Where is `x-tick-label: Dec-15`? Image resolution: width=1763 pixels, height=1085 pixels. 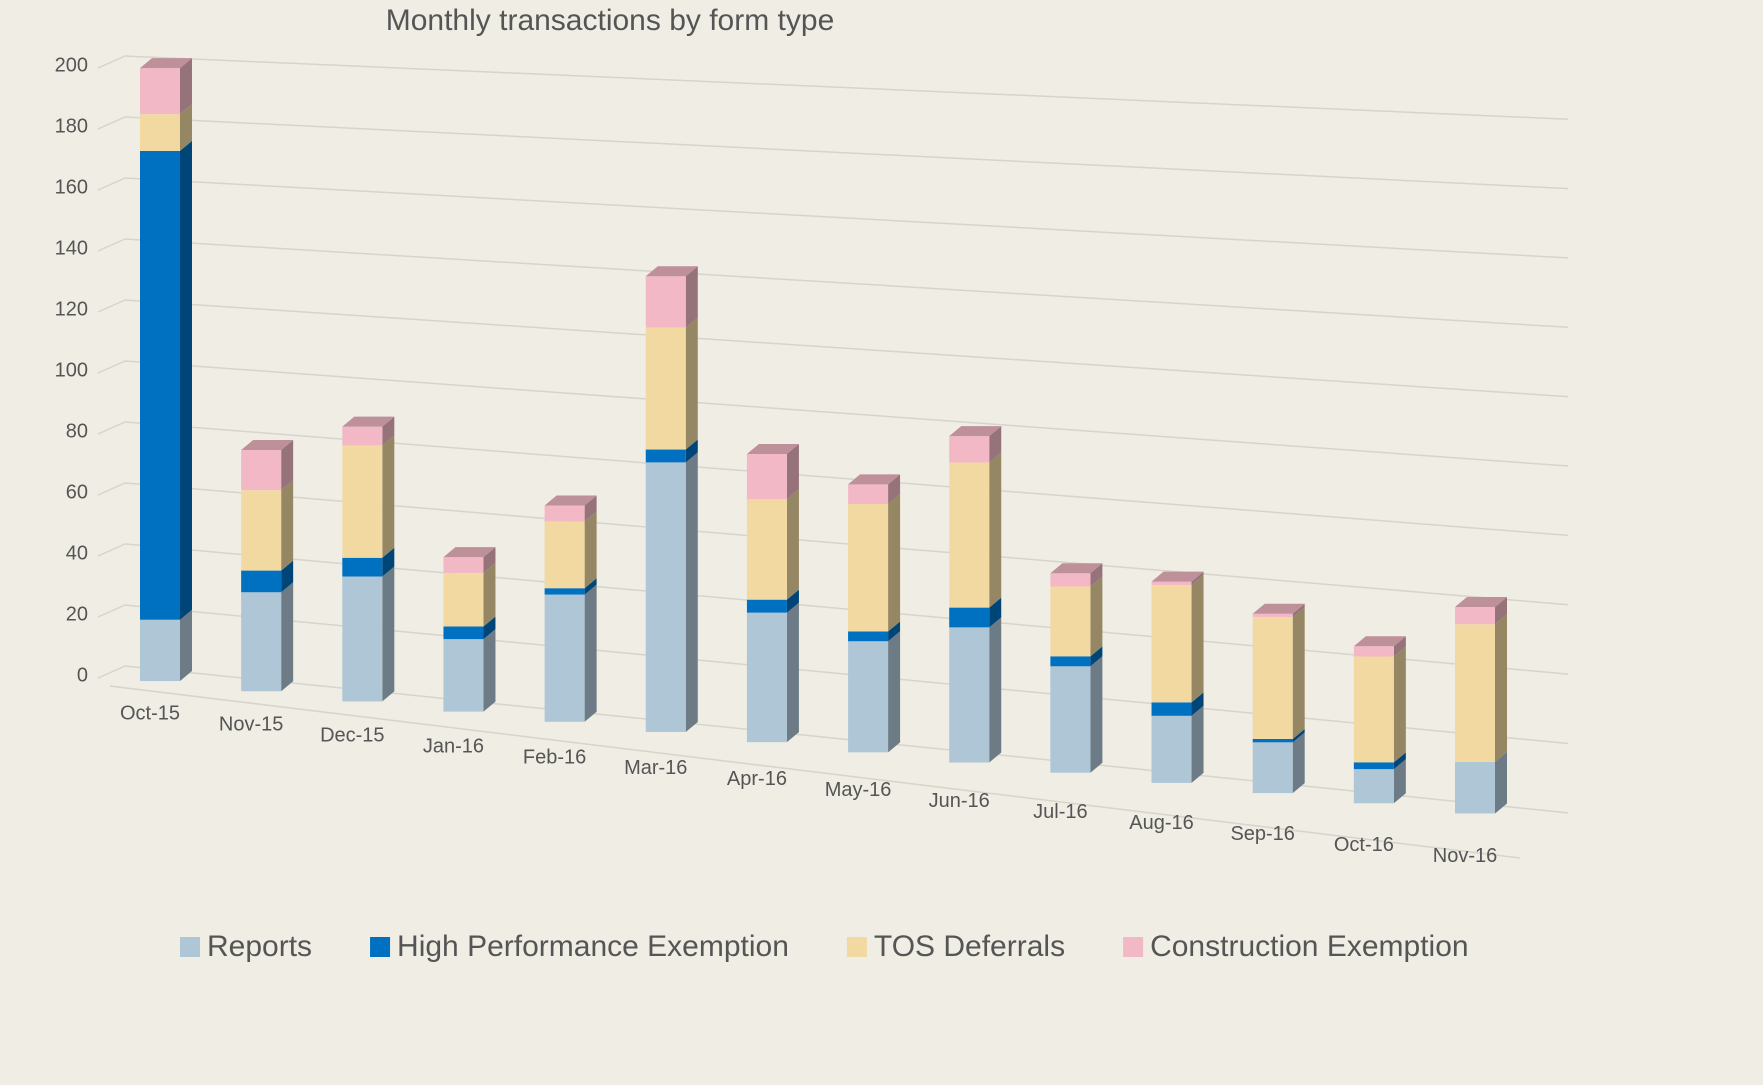
x-tick-label: Dec-15 is located at coordinates (352, 735).